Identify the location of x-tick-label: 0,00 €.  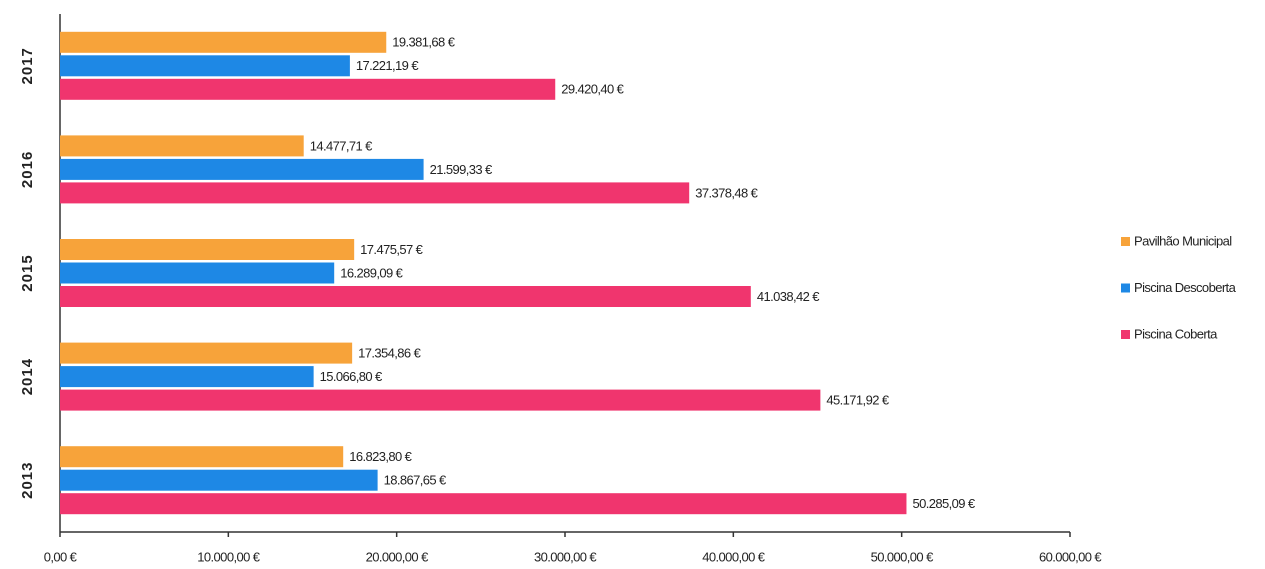
(61, 556).